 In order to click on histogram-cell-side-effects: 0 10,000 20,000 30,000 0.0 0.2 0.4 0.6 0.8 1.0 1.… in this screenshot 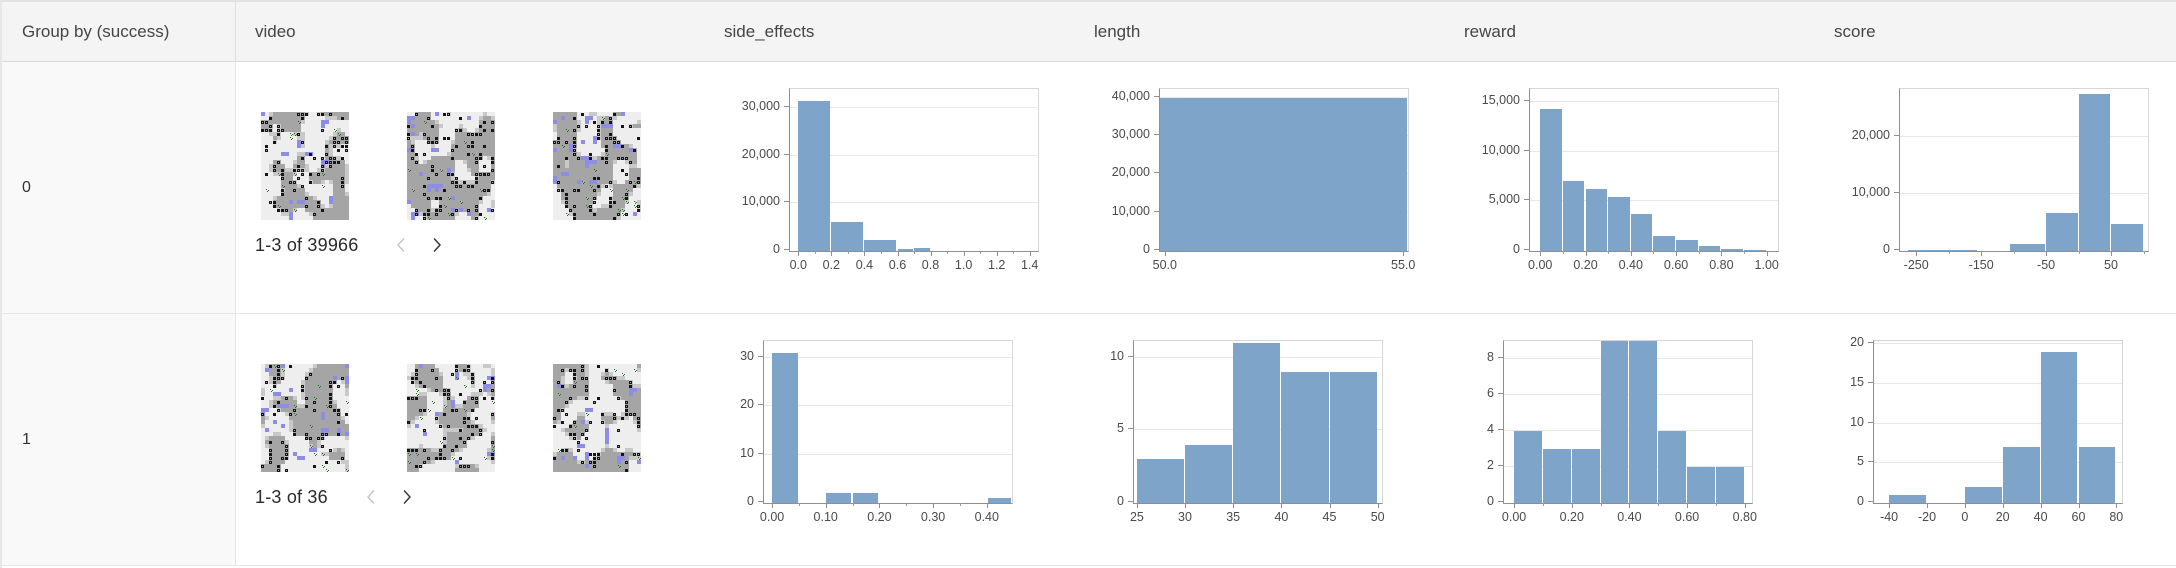, I will do `click(890, 188)`.